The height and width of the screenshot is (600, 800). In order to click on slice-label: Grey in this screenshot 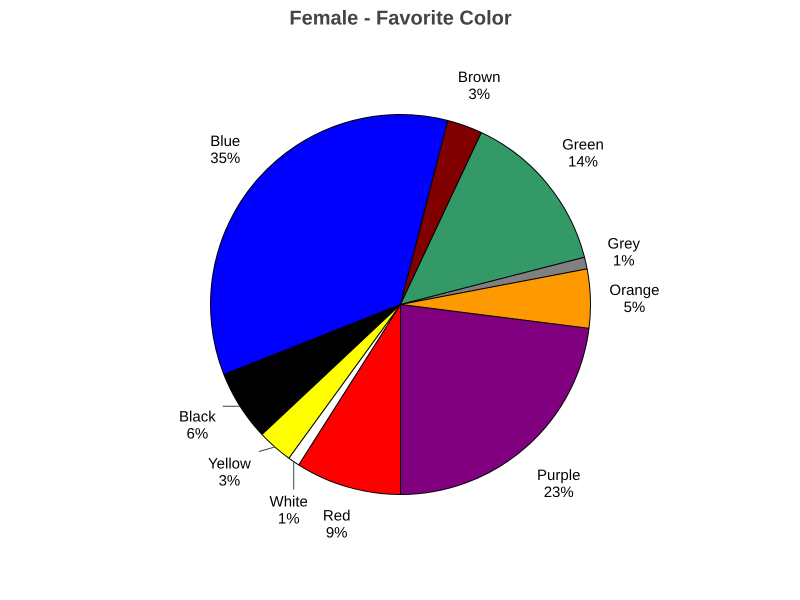, I will do `click(624, 244)`.